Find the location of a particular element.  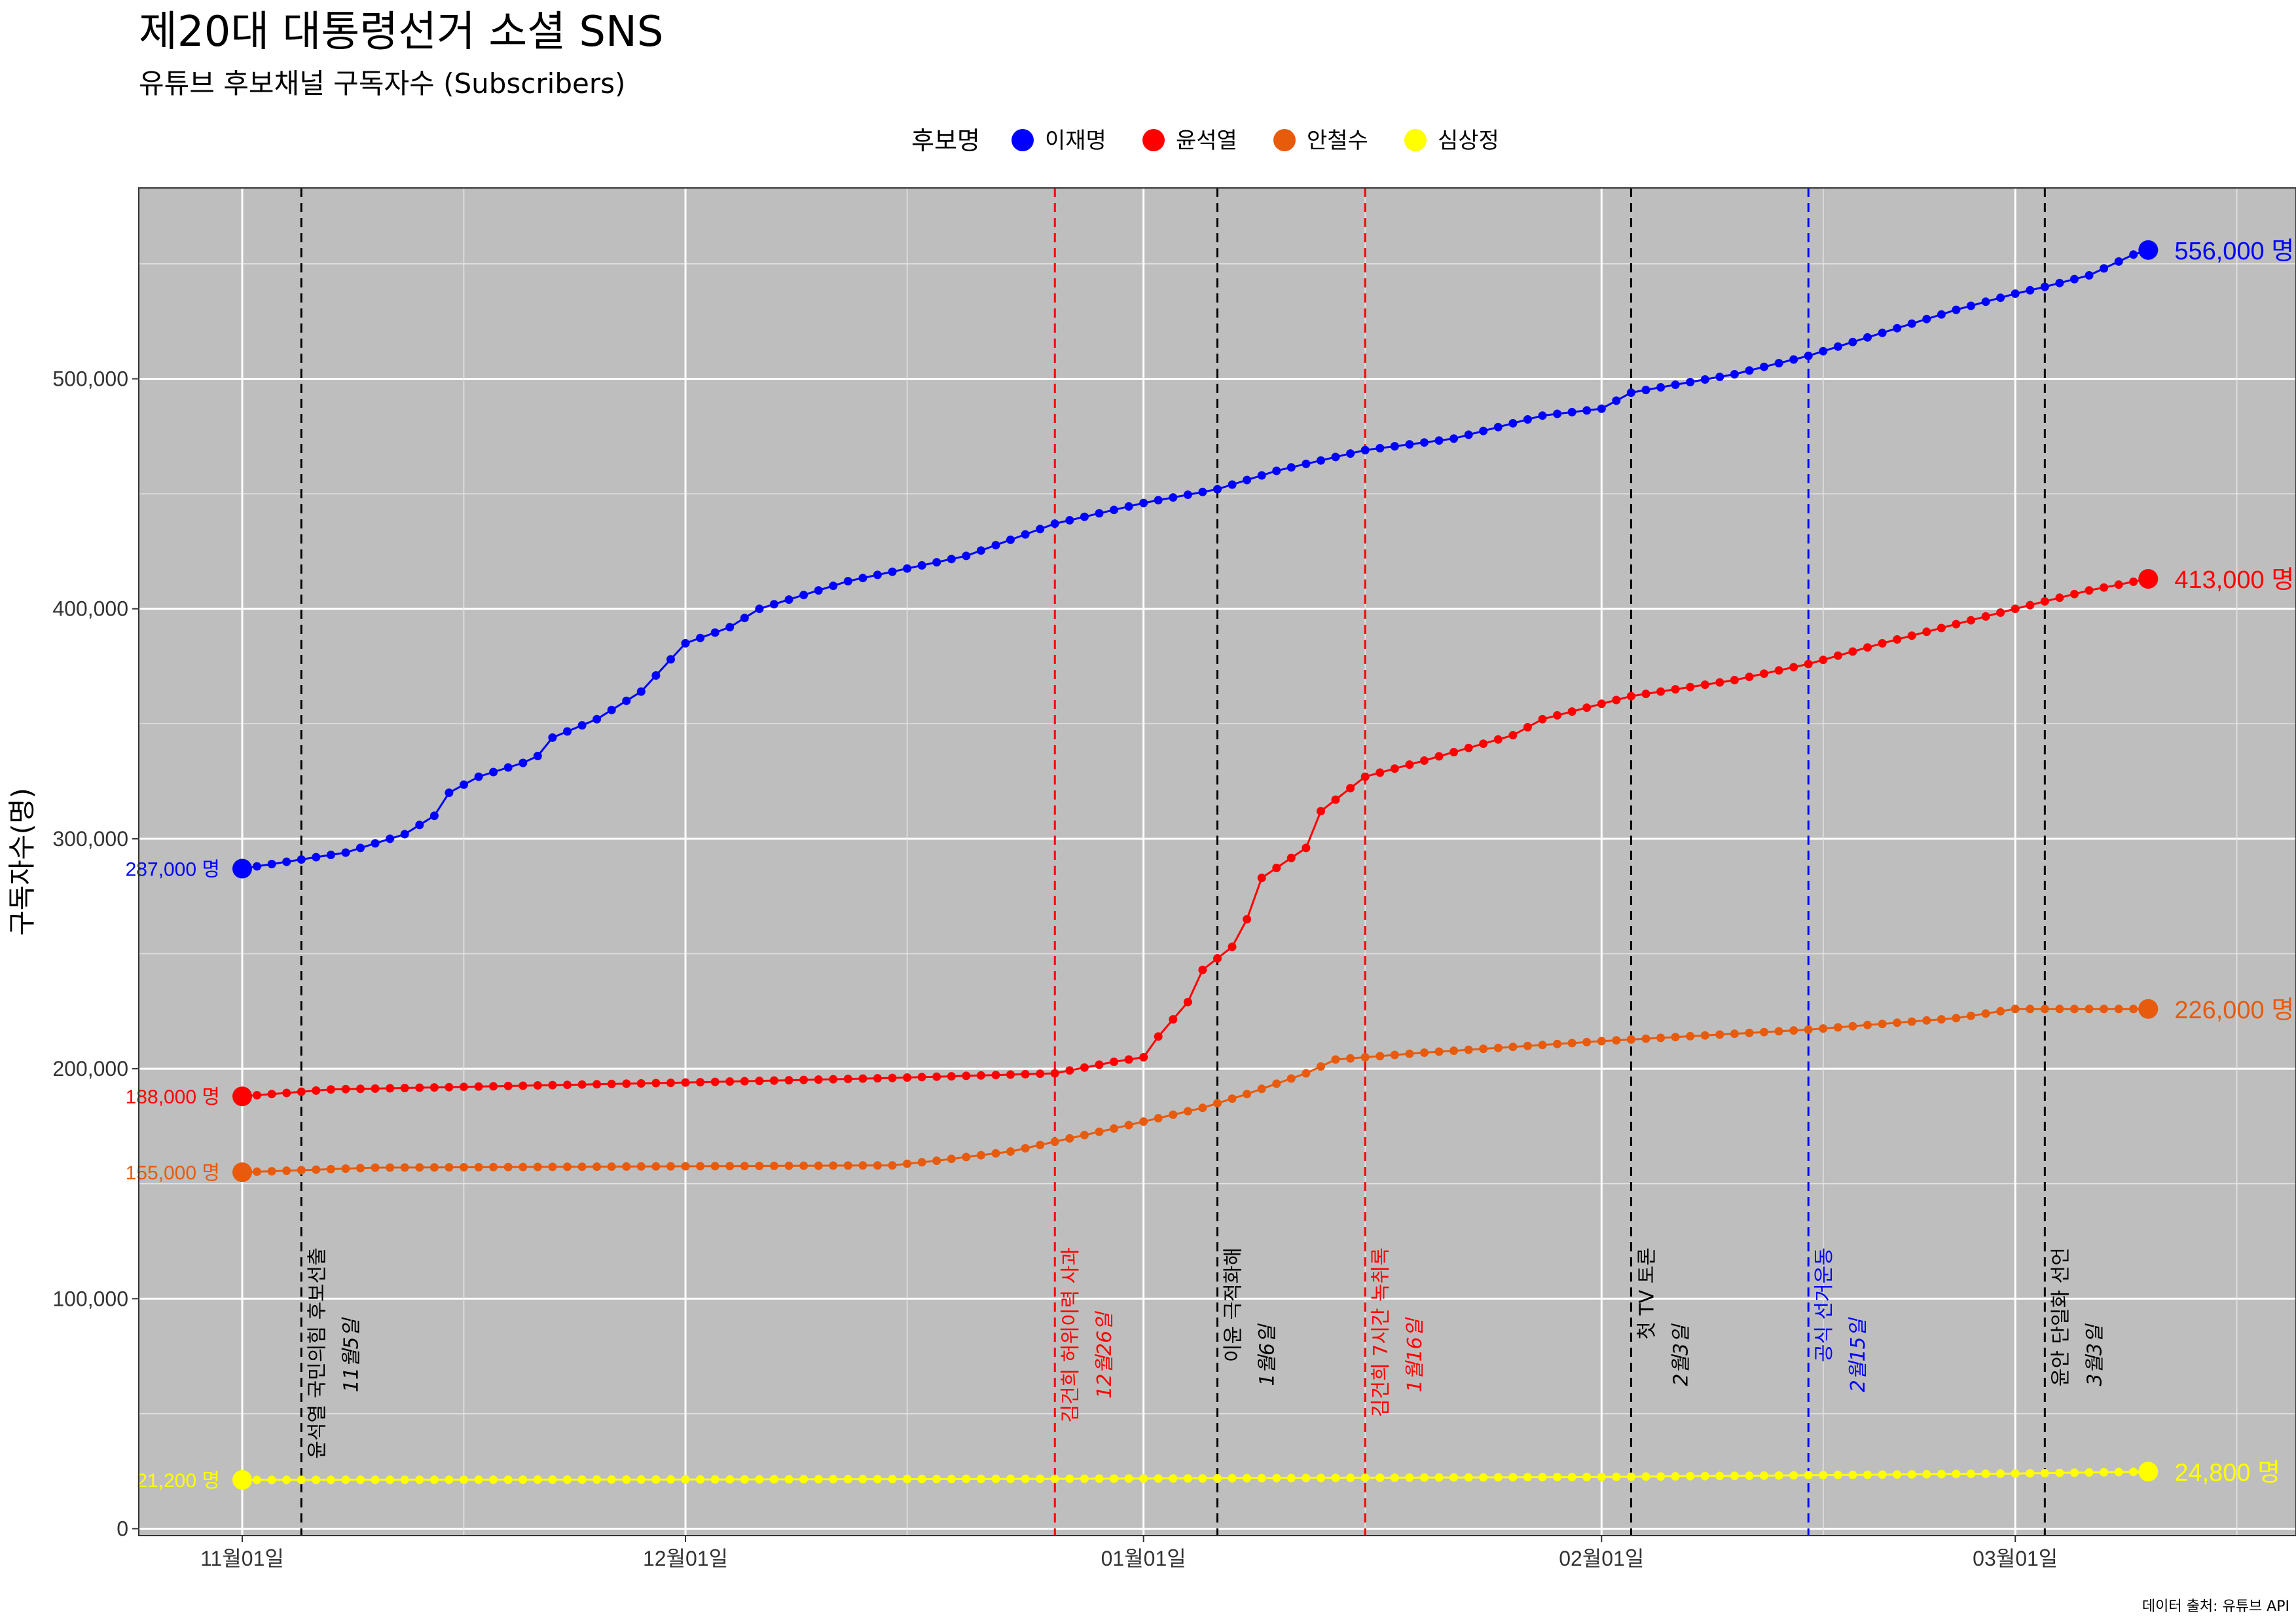

series-end-label-4: 24,800 명 is located at coordinates (2227, 1472).